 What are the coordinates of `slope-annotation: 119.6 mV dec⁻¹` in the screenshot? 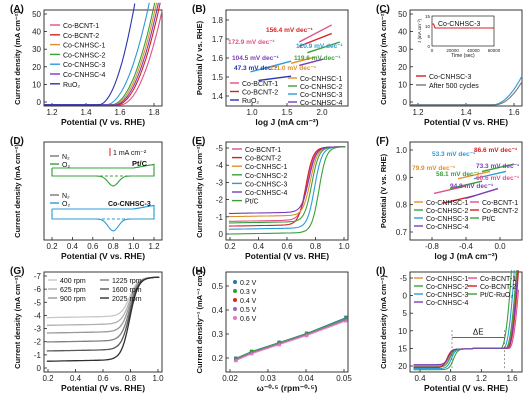 It's located at (317, 58).